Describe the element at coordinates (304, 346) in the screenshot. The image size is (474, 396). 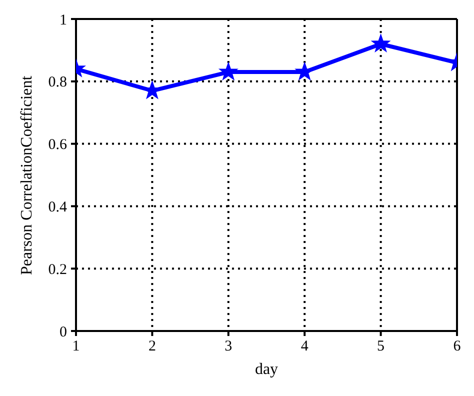
I see `x-tick-label: 4` at that location.